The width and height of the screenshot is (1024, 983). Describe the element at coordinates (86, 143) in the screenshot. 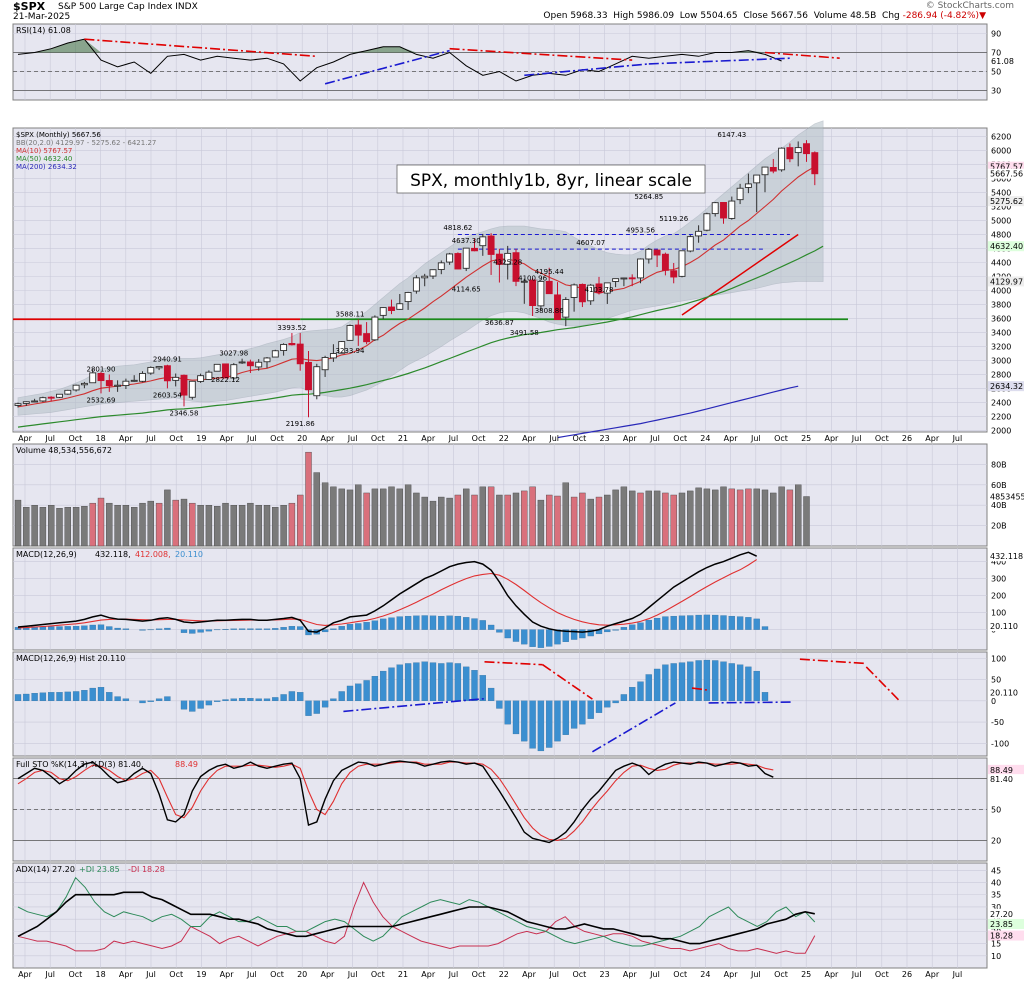

I see `price-legend-entry: BB(20,2.0) 4129.97 - 5275.62 - 6421.27` at that location.